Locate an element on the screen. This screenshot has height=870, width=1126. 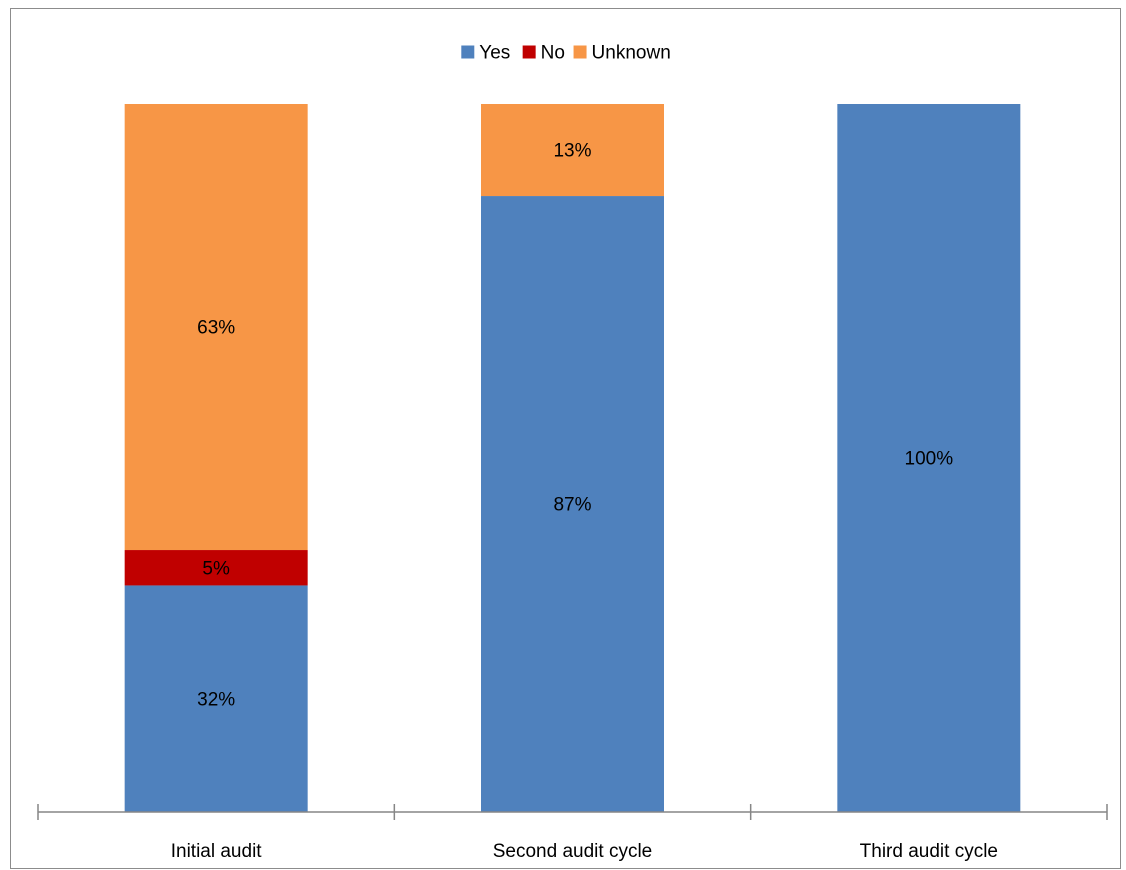
data-label-unknown-second-audit-cycle: 13% is located at coordinates (572, 151).